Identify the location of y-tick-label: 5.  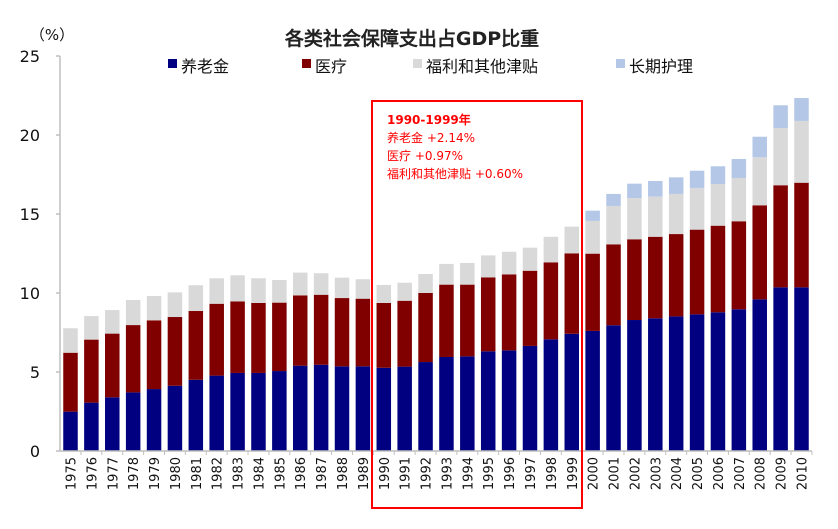
(35, 372).